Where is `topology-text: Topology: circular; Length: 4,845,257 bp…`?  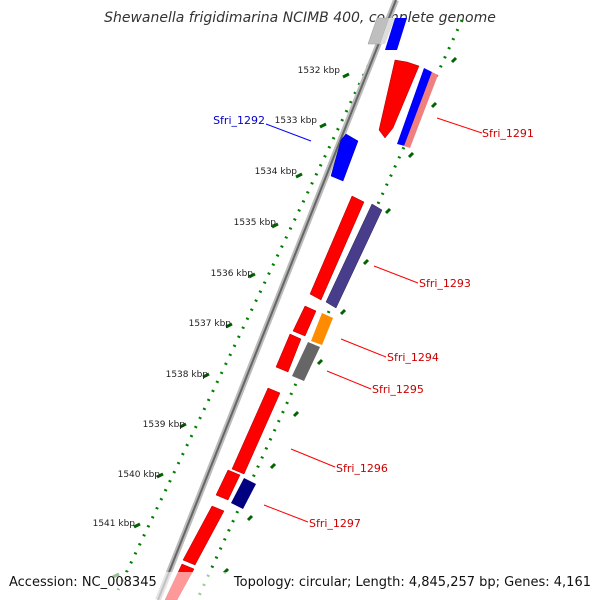 topology-text: Topology: circular; Length: 4,845,257 bp… is located at coordinates (412, 582).